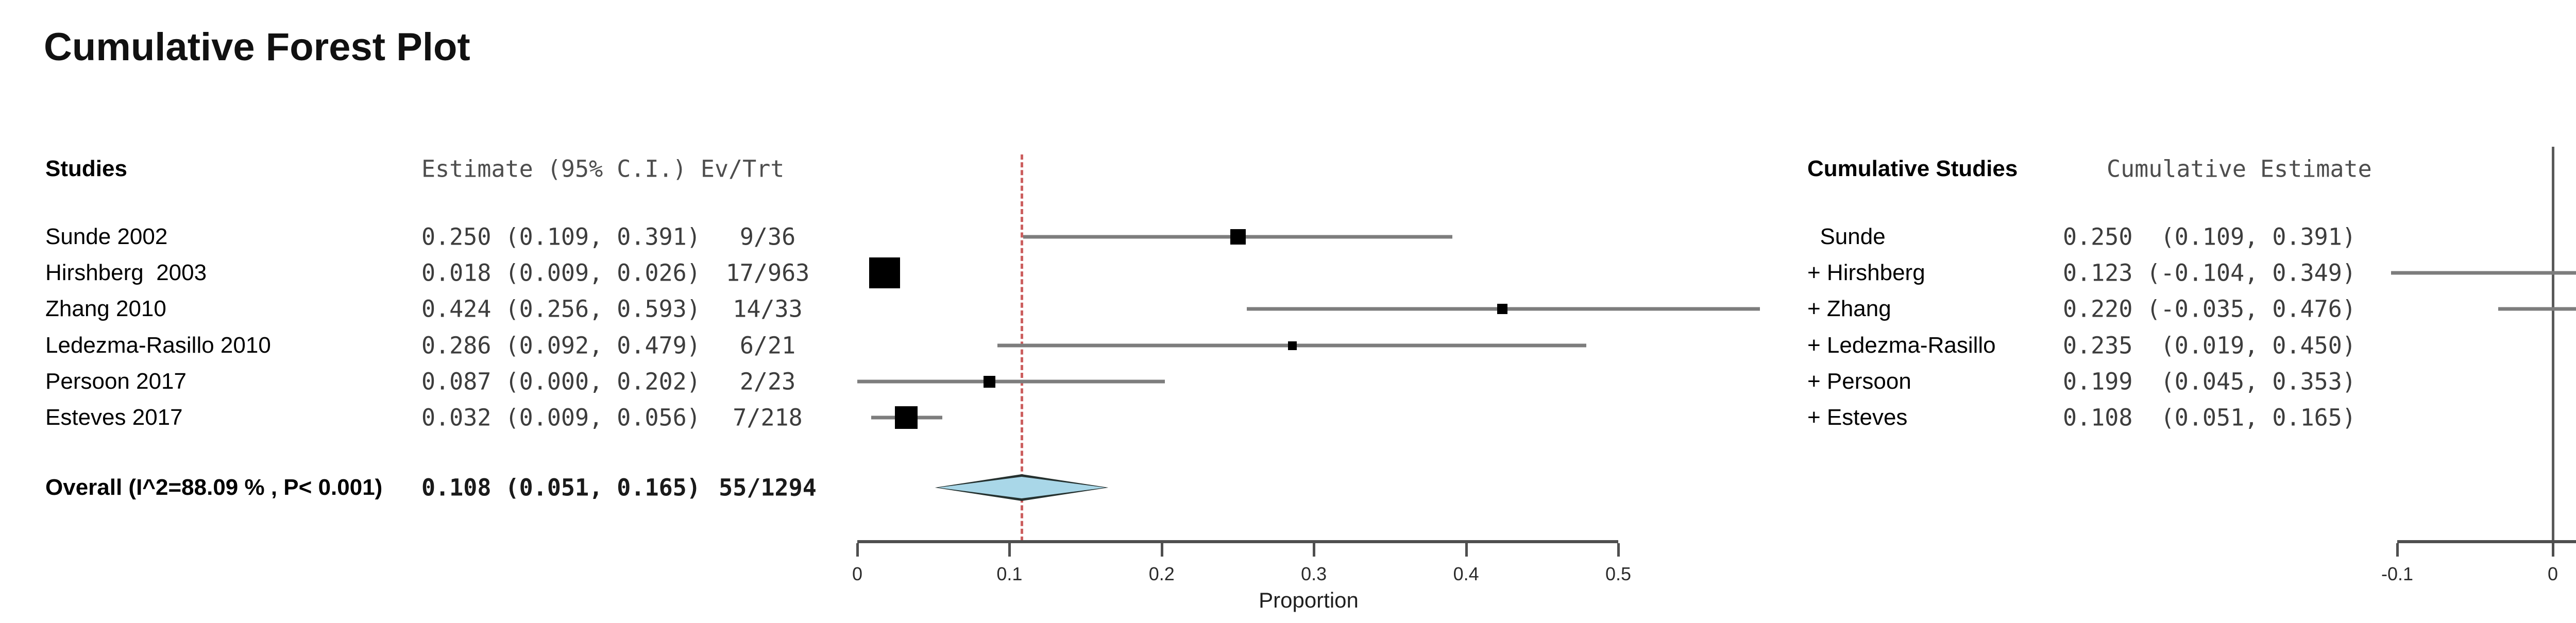  Describe the element at coordinates (2209, 309) in the screenshot. I see `study-row-estimate: 0.220 (-0.035, 0.476)` at that location.